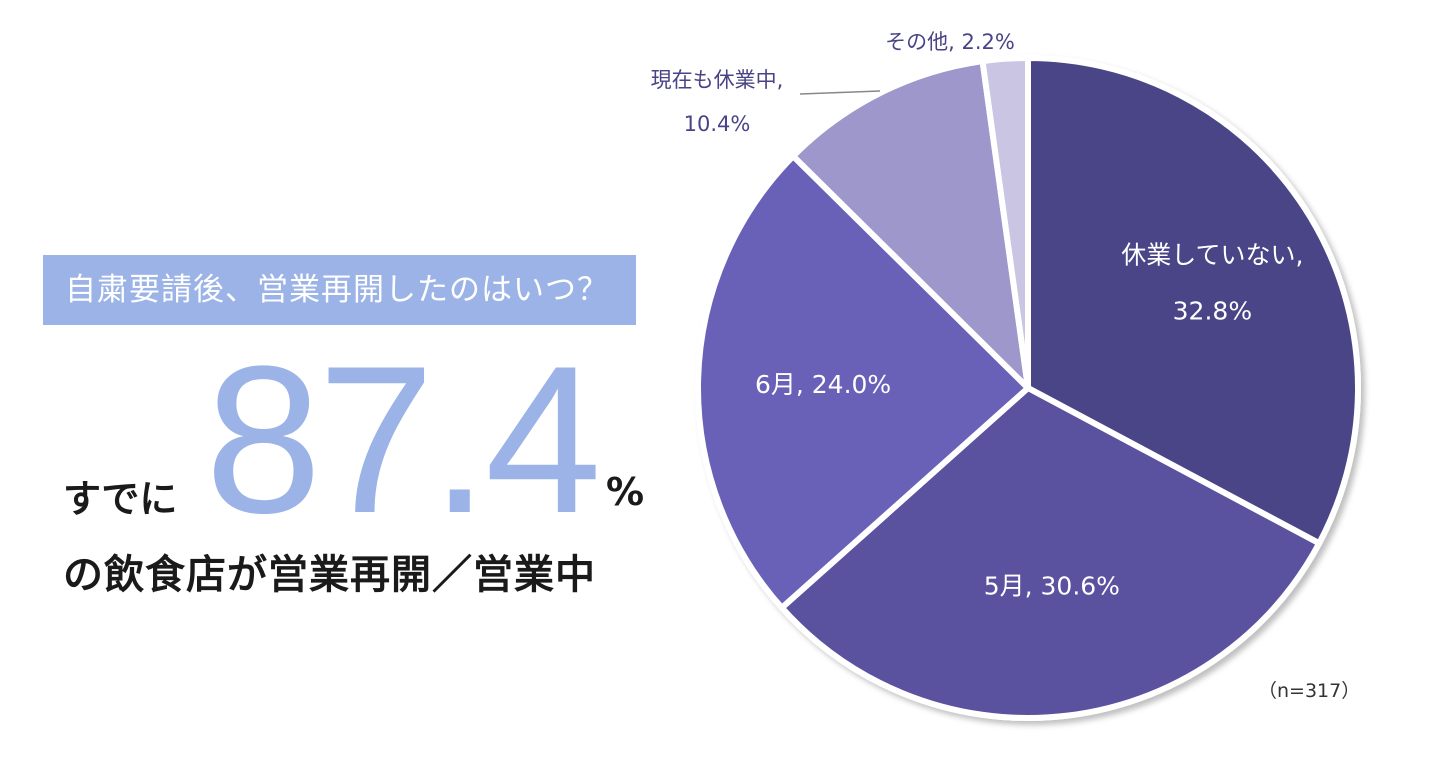 The height and width of the screenshot is (772, 1440). I want to click on slice-label-0: 休業していない, 32.8%, so click(1212, 282).